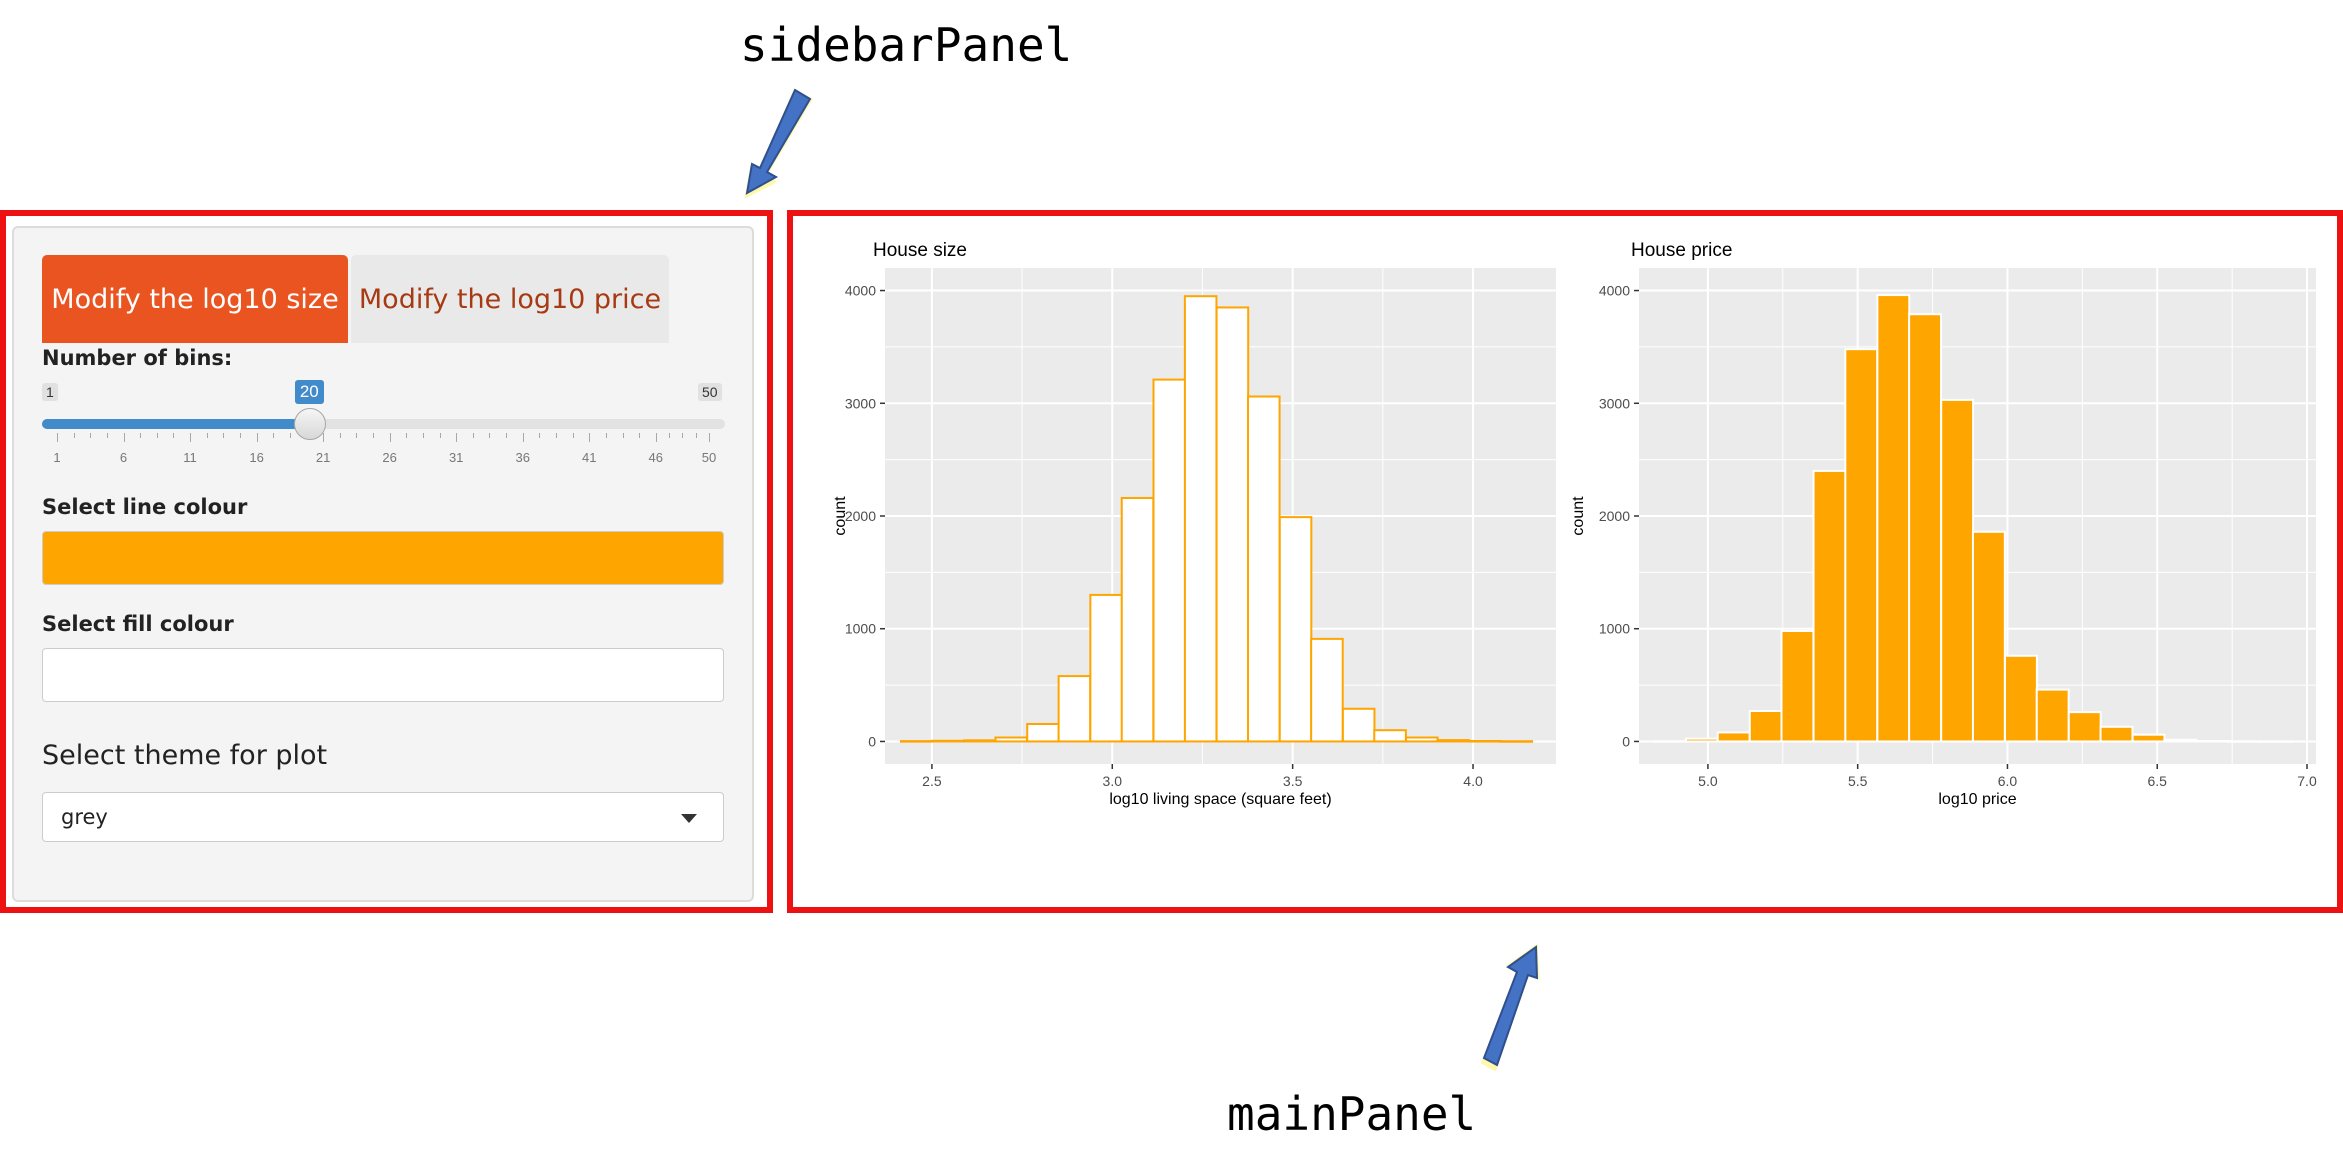 The height and width of the screenshot is (1149, 2343). Describe the element at coordinates (190, 457) in the screenshot. I see `slider-tick-label: 11` at that location.